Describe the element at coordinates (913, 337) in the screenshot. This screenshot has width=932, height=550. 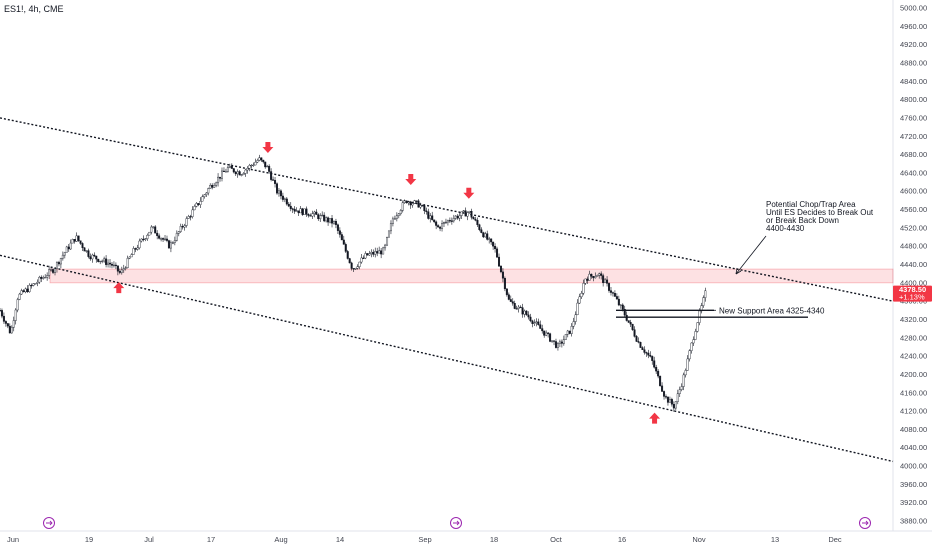
I see `price-tick-label: 4280.00` at that location.